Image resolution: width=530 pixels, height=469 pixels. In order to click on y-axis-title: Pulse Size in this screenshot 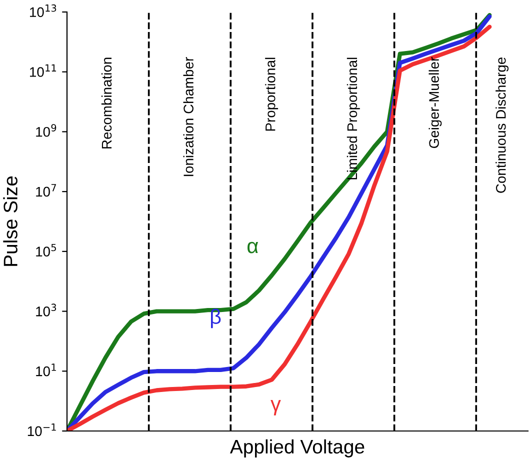, I will do `click(10, 221)`.